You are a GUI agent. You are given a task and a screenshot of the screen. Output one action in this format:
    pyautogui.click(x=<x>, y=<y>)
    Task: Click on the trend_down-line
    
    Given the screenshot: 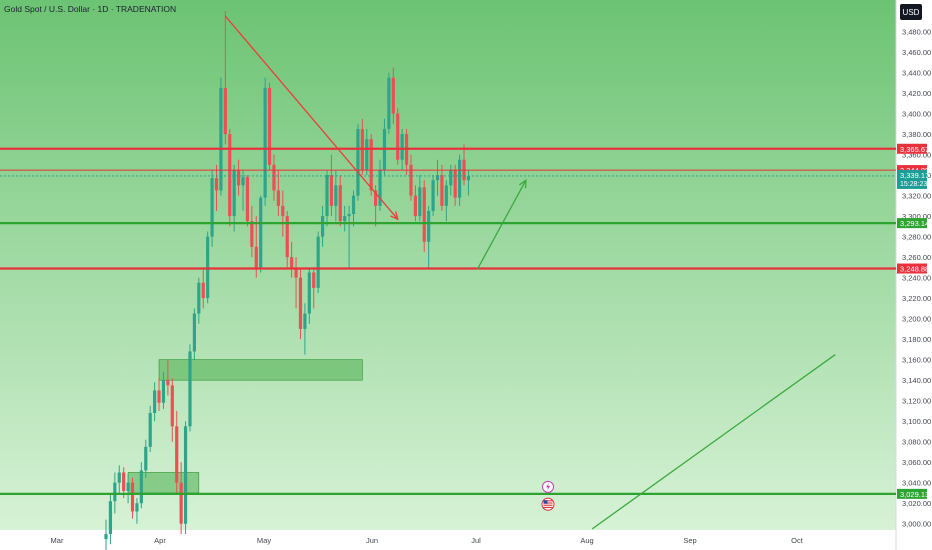 What is the action you would take?
    pyautogui.click(x=311, y=117)
    